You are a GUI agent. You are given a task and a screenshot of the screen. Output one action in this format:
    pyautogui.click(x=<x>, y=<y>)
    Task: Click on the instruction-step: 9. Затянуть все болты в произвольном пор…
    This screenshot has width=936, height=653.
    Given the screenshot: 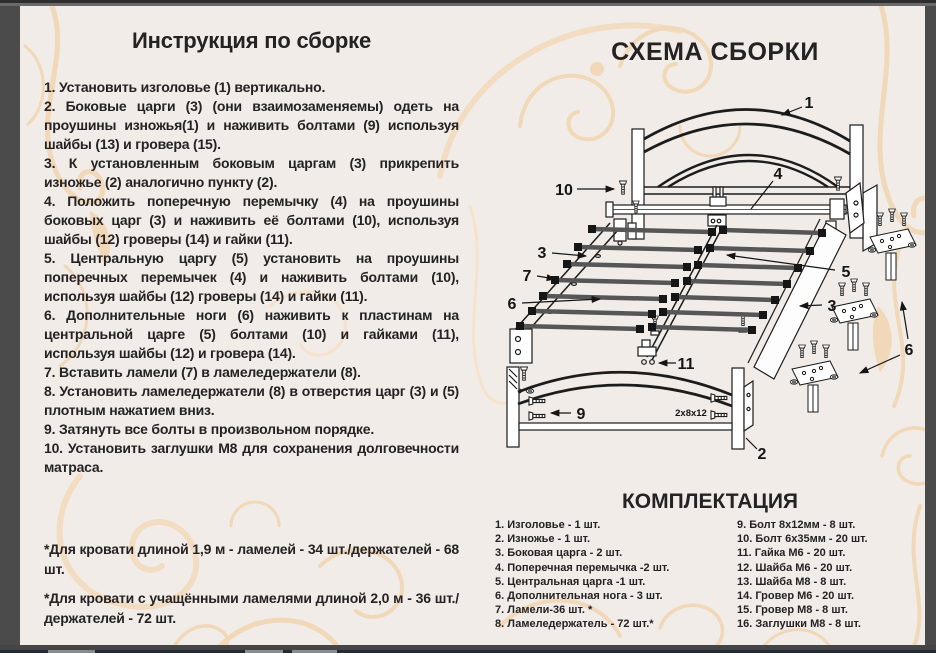 What is the action you would take?
    pyautogui.click(x=209, y=429)
    